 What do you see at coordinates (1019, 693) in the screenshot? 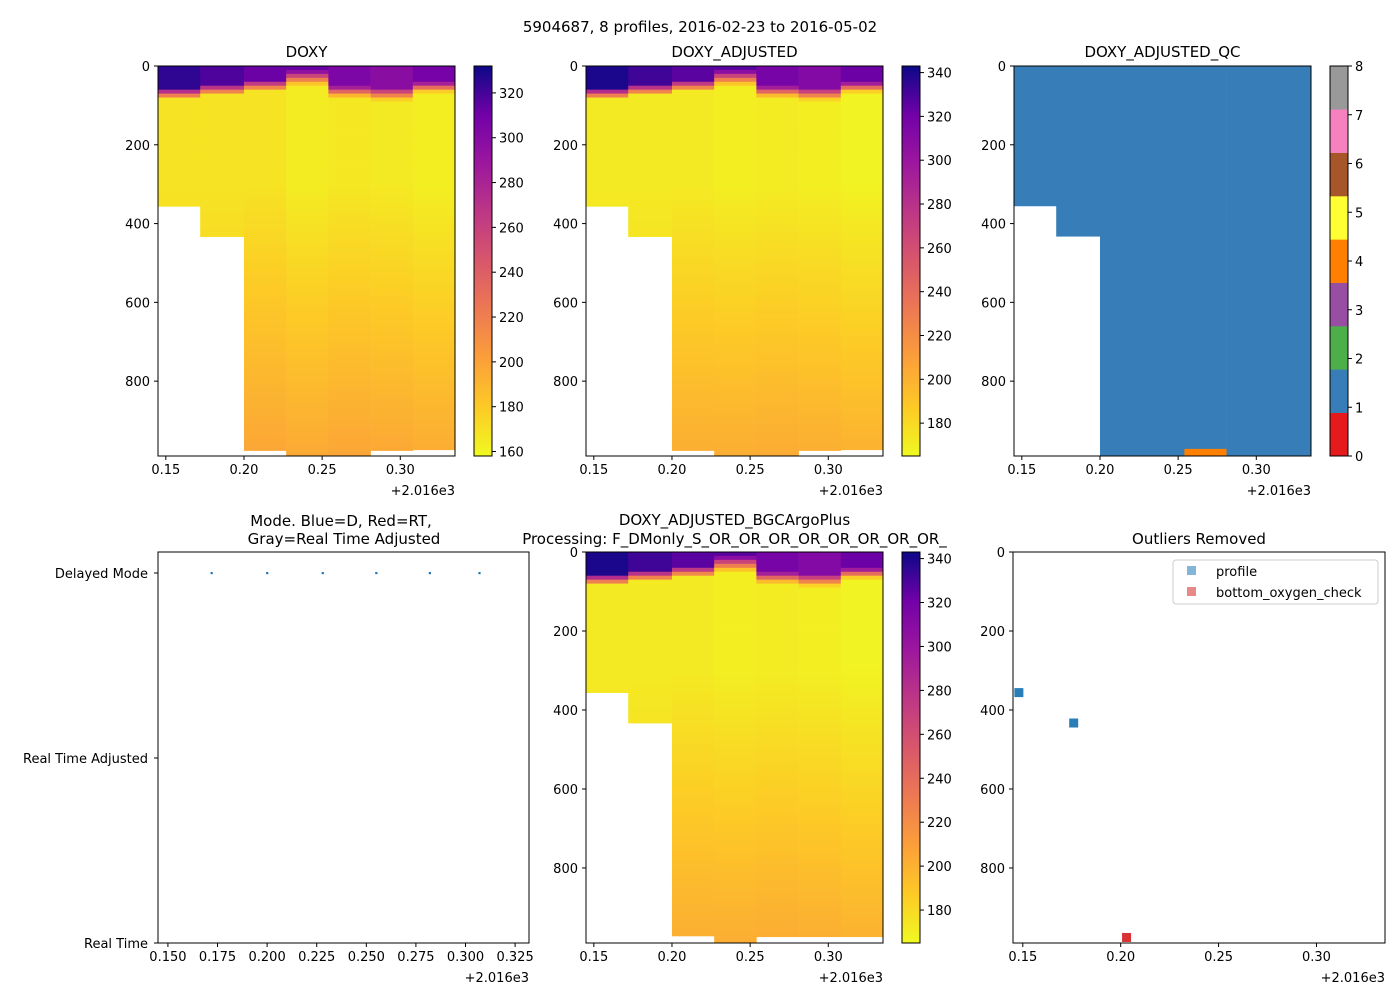
I see `outlier-profile-marker` at bounding box center [1019, 693].